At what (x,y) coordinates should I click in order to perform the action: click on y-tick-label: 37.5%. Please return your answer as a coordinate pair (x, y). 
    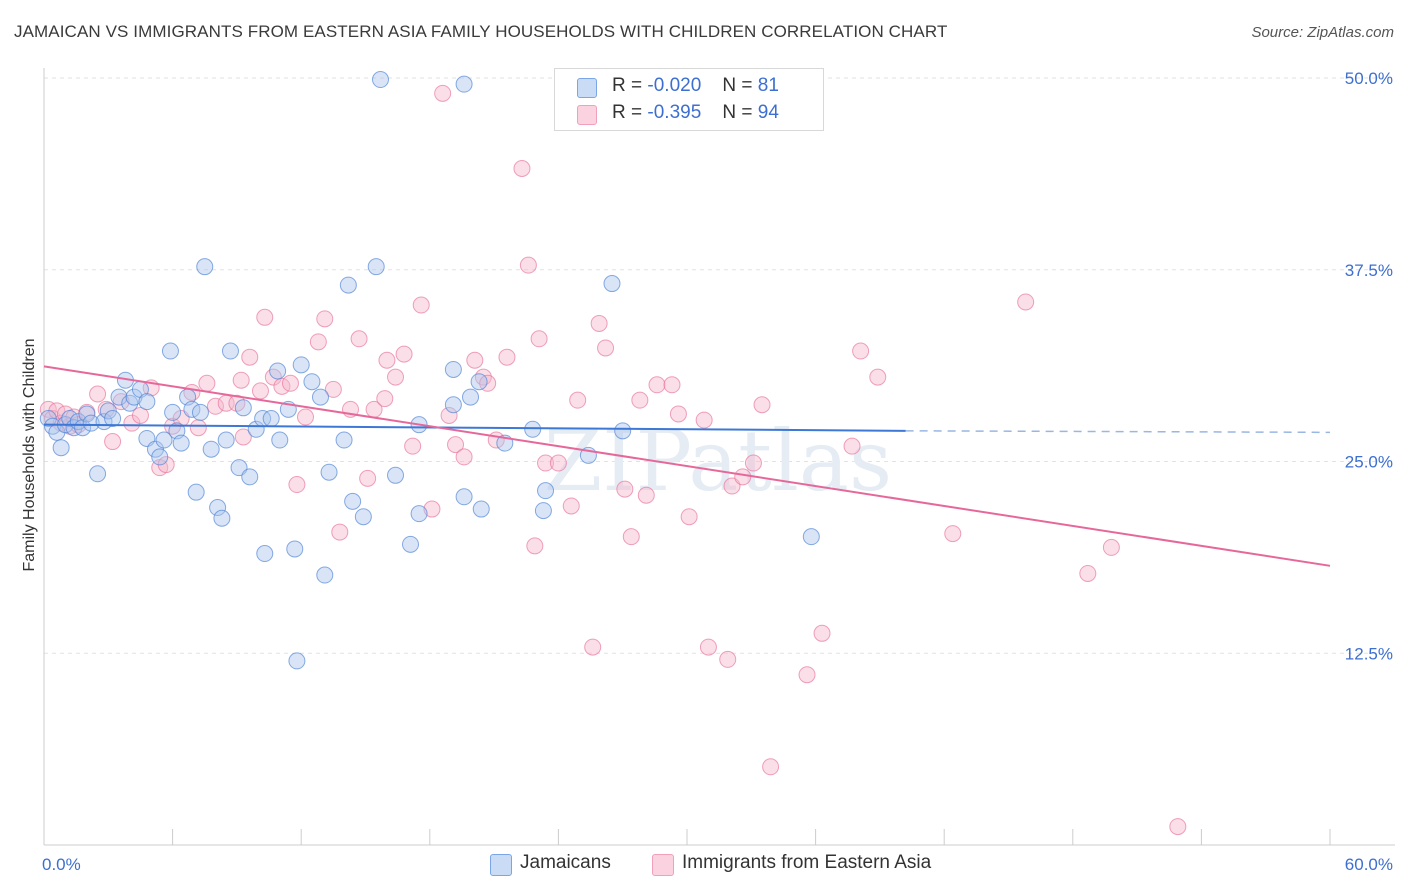
    Looking at the image, I should click on (1369, 270).